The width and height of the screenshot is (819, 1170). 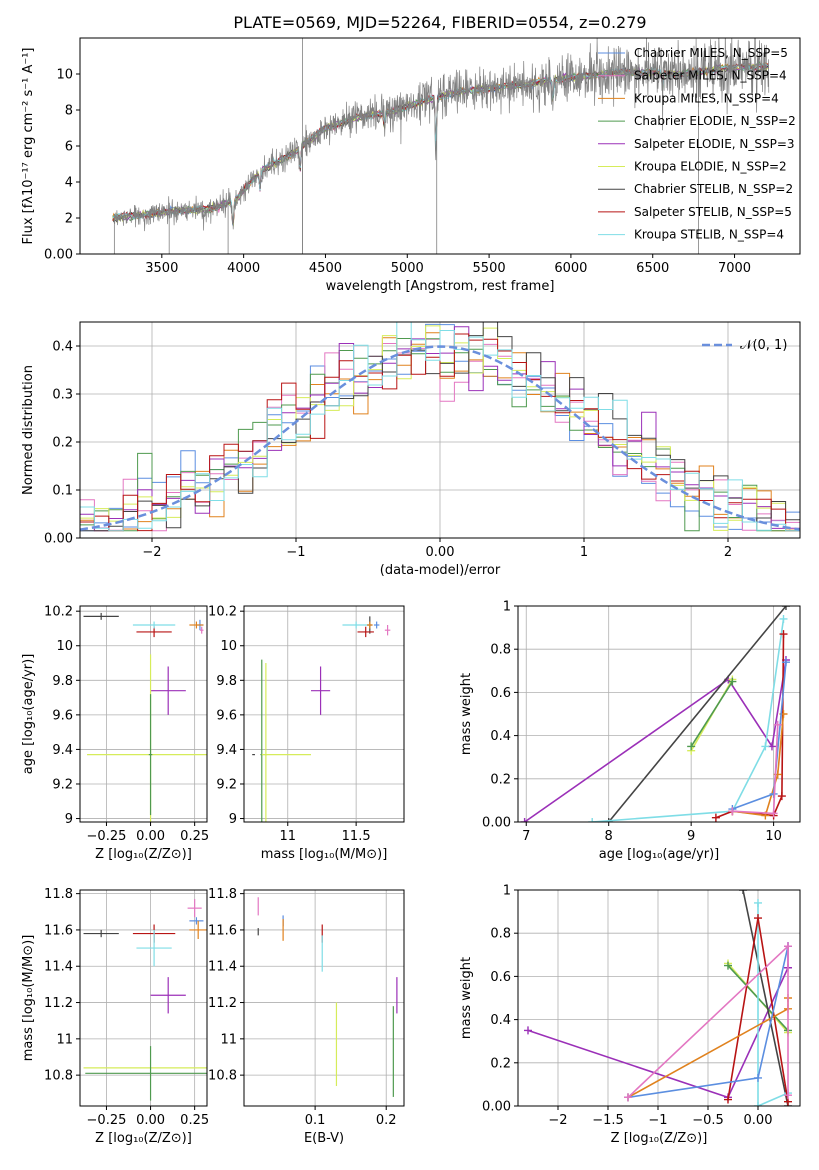 I want to click on legend-label: Salpeter ELODIE, N_SSP=3, so click(x=714, y=144).